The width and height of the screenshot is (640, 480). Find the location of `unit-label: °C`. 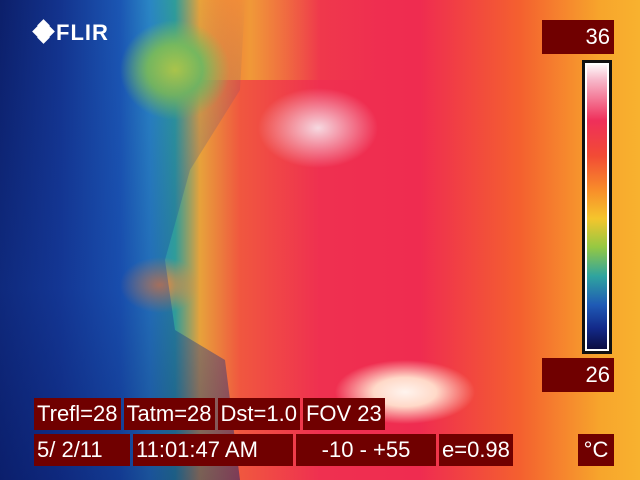

unit-label: °C is located at coordinates (596, 450).